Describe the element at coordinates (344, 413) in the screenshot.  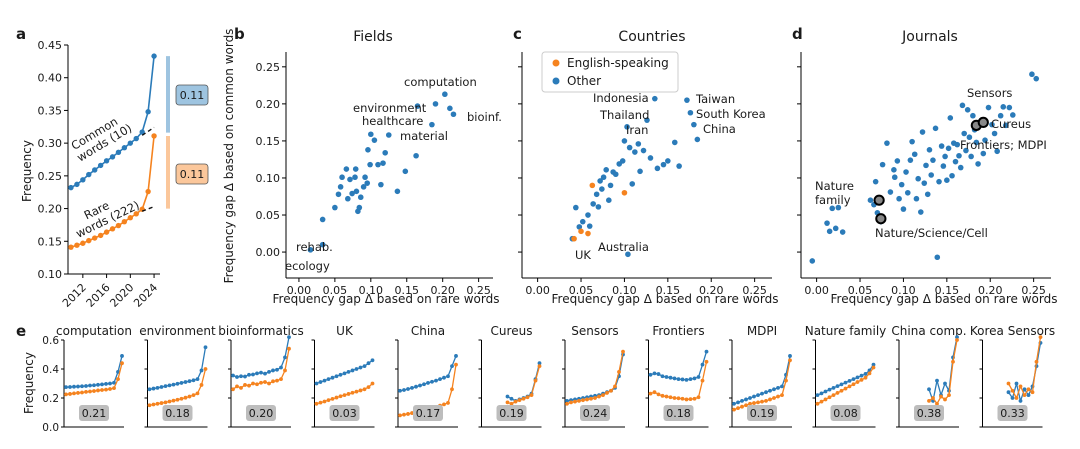
I see `gap-badge-value: 0.03` at that location.